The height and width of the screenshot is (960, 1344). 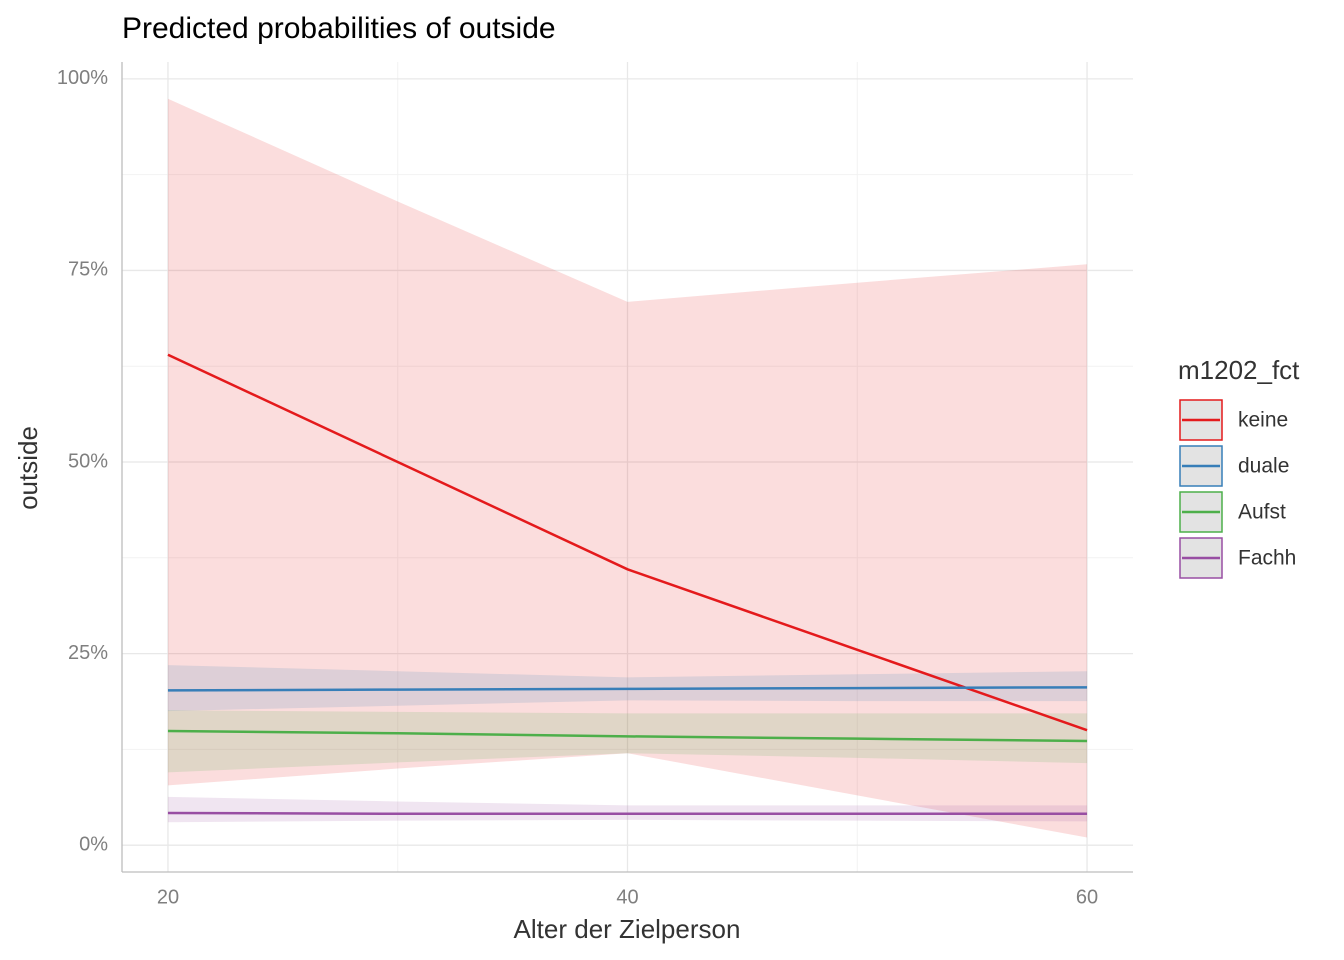 I want to click on legend-title: m1202_fct, so click(x=1239, y=370).